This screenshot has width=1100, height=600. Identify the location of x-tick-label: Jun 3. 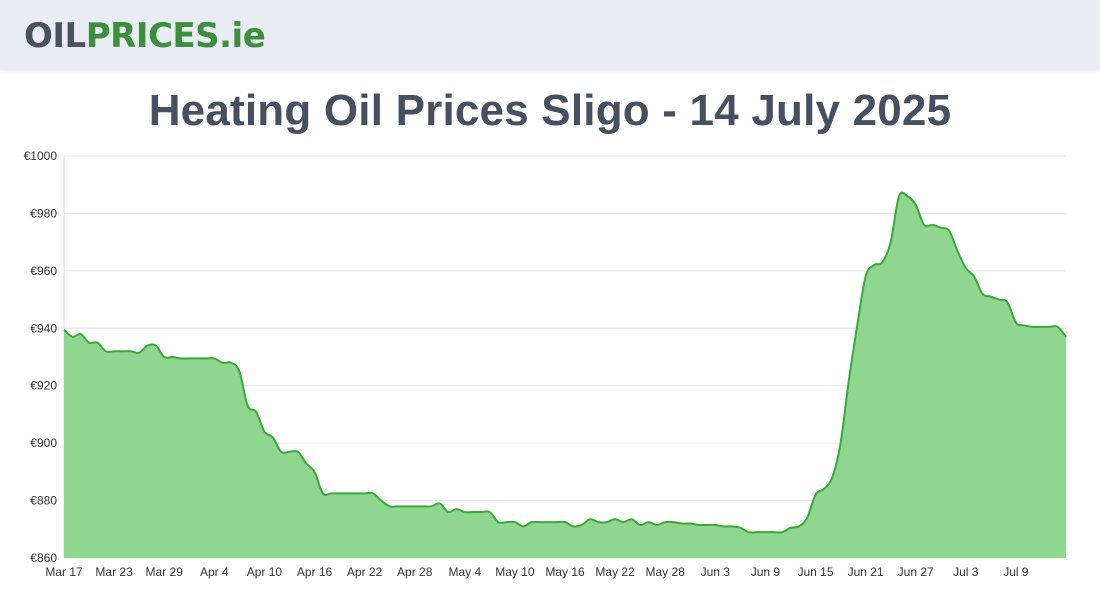
(716, 572).